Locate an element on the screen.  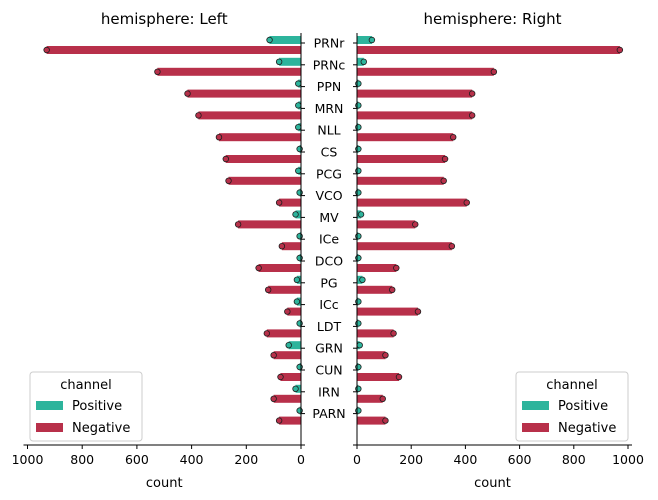
left-positive-point-LDT is located at coordinates (299, 323).